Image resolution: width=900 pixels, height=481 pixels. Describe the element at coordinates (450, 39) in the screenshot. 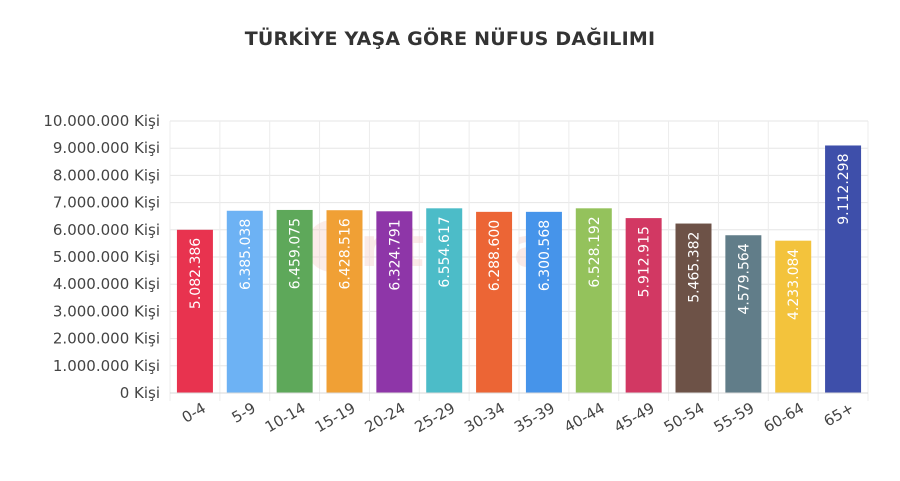

I see `chart-title: TÜRKİYE YAŞA GÖRE NÜFUS DAĞILIMI` at that location.